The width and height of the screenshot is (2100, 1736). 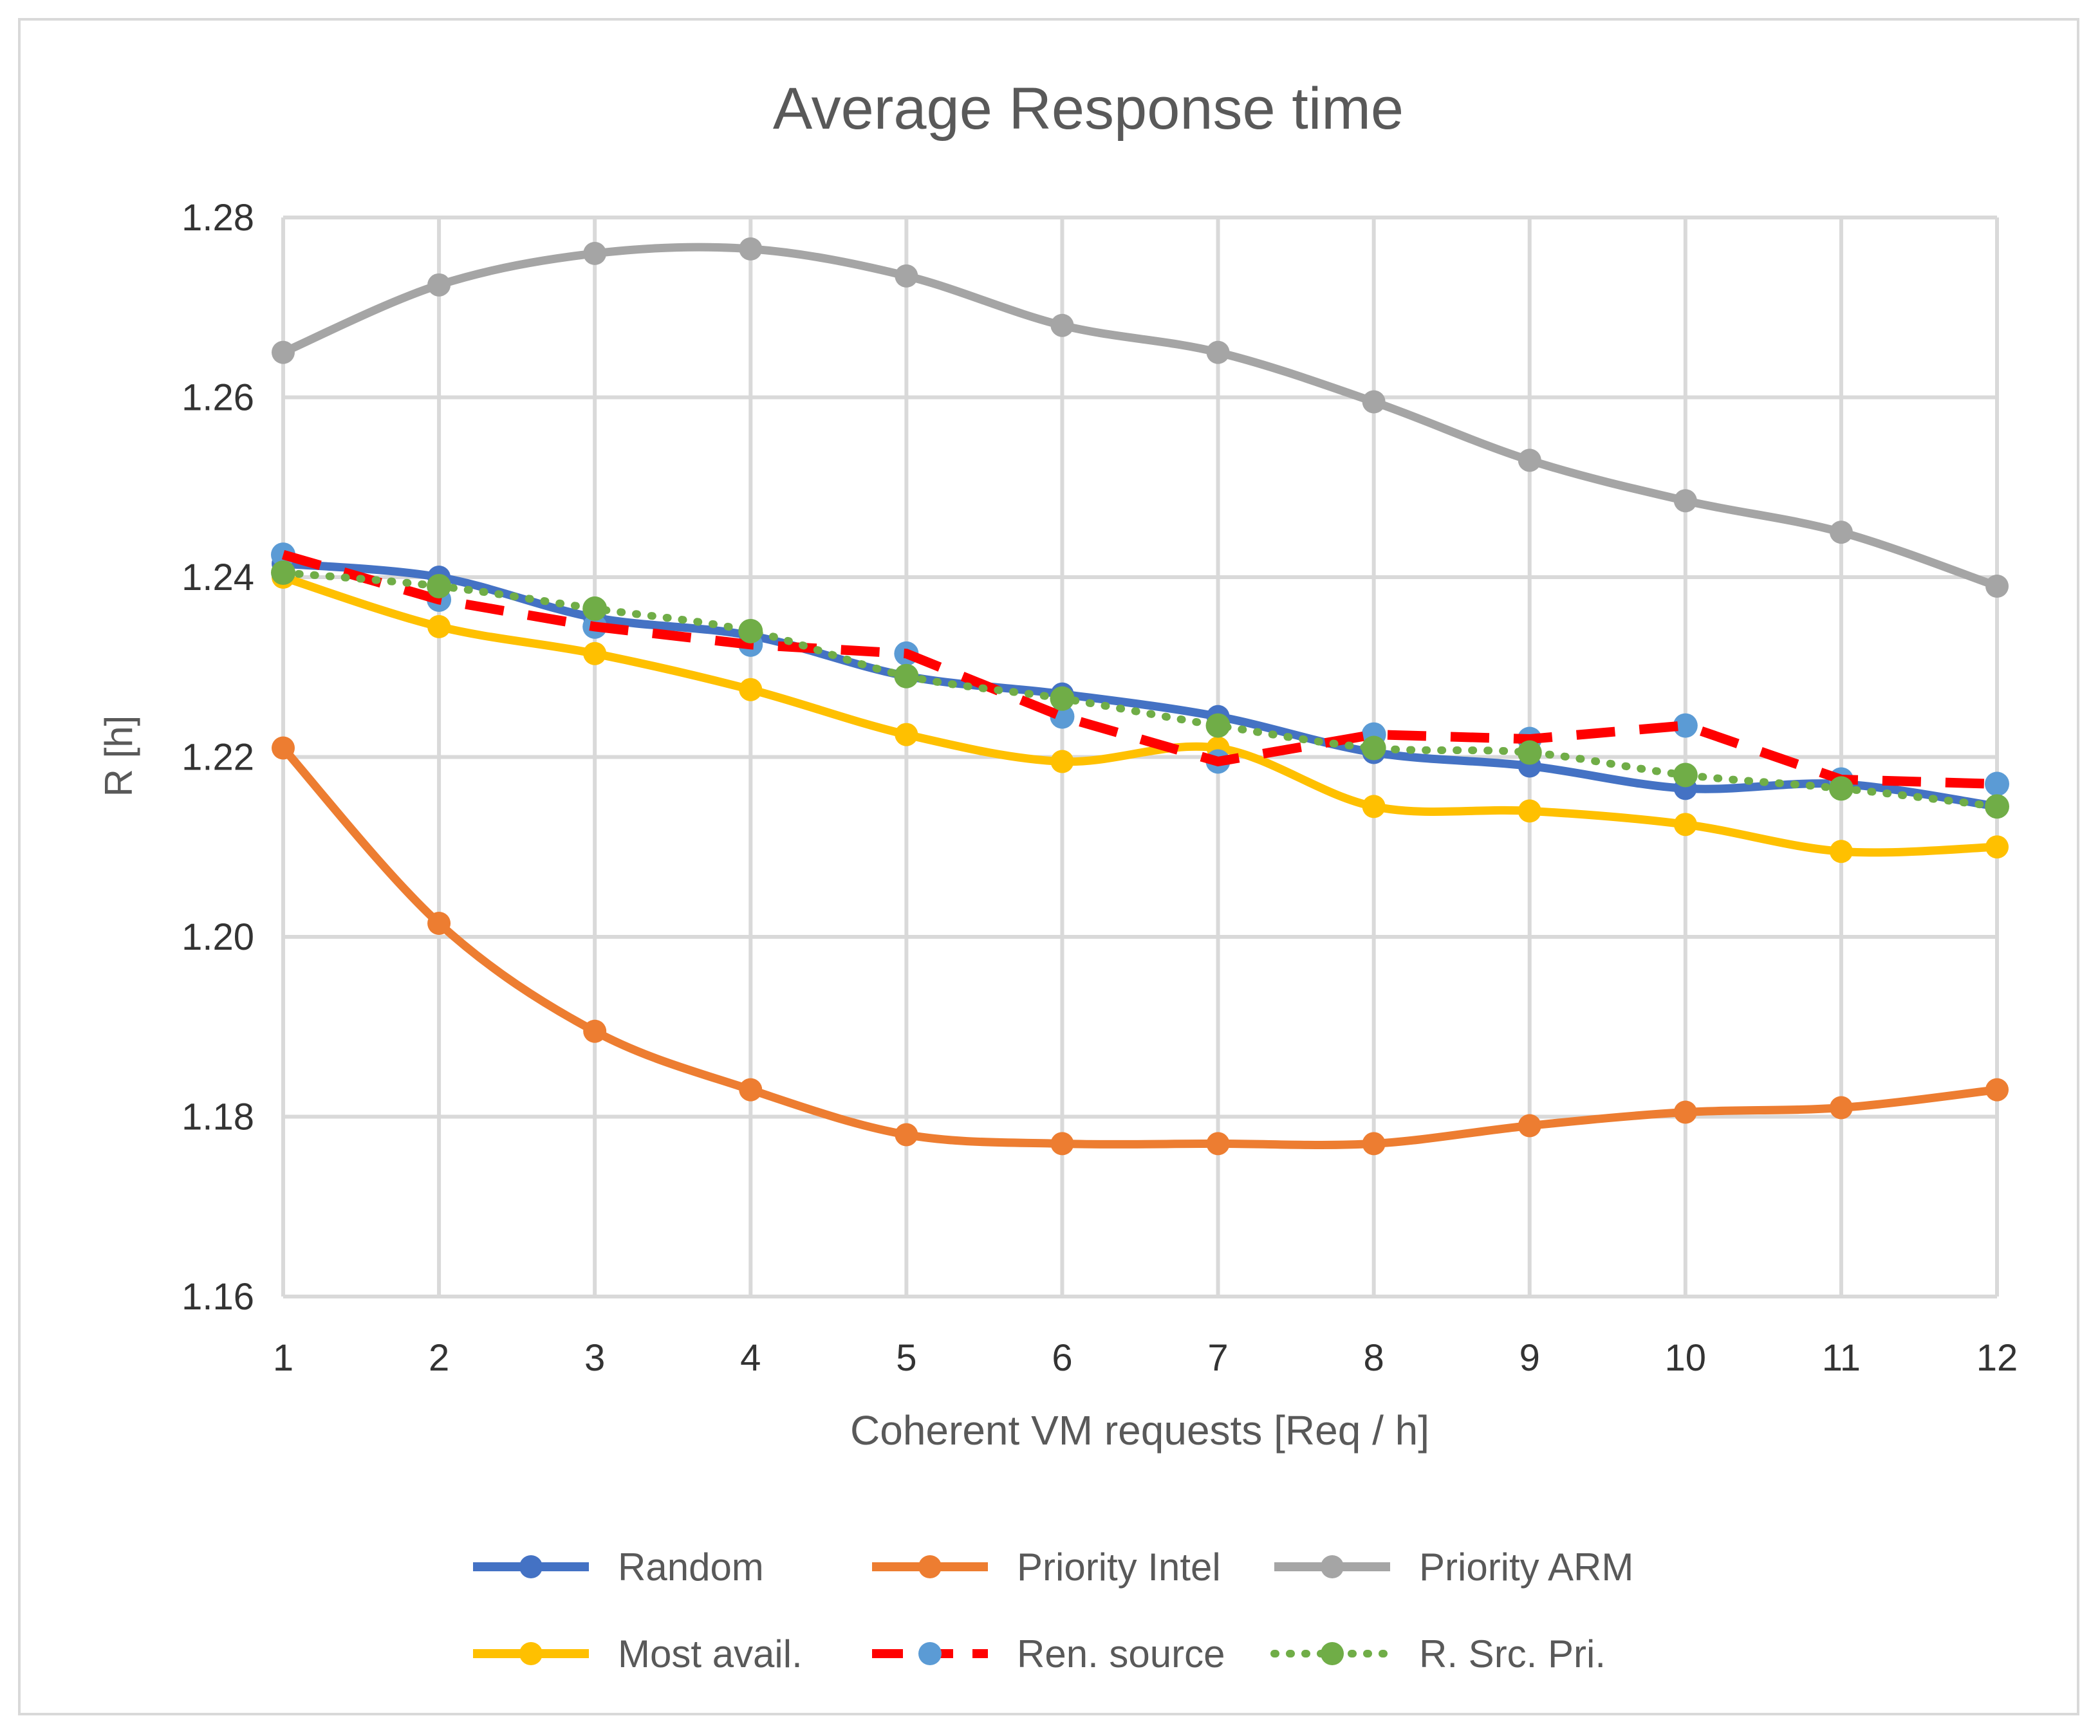 I want to click on x-tick-label: 9, so click(x=1529, y=1358).